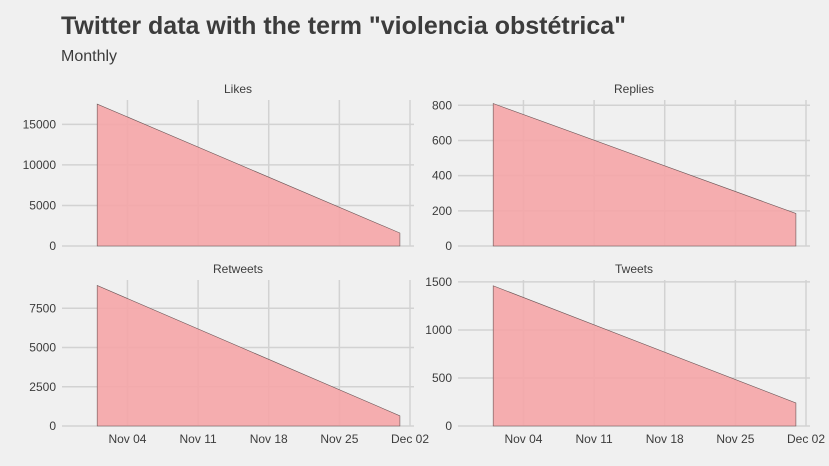 The height and width of the screenshot is (466, 829). I want to click on y-tick-label-retweets-7500: 7500, so click(42, 308).